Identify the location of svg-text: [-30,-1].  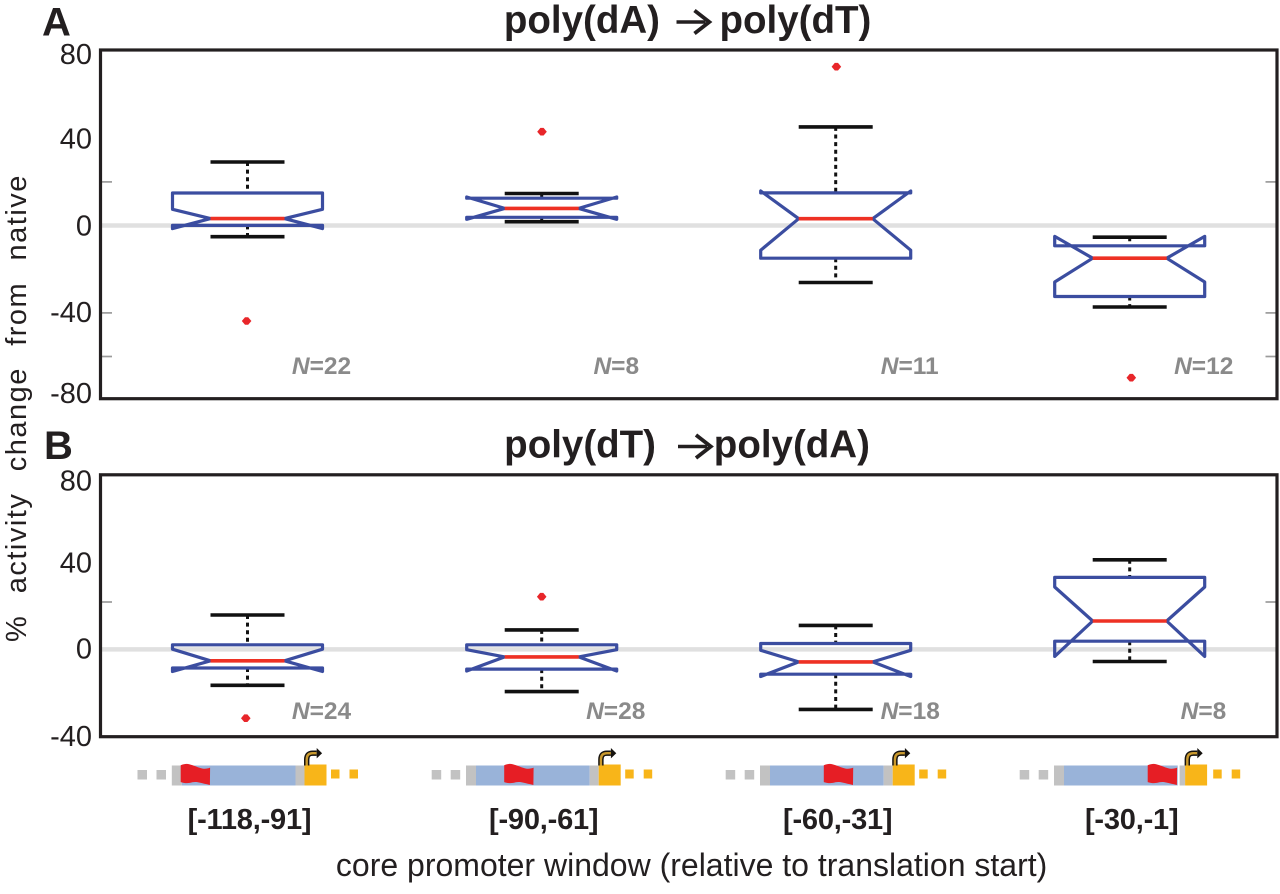
(1131, 820).